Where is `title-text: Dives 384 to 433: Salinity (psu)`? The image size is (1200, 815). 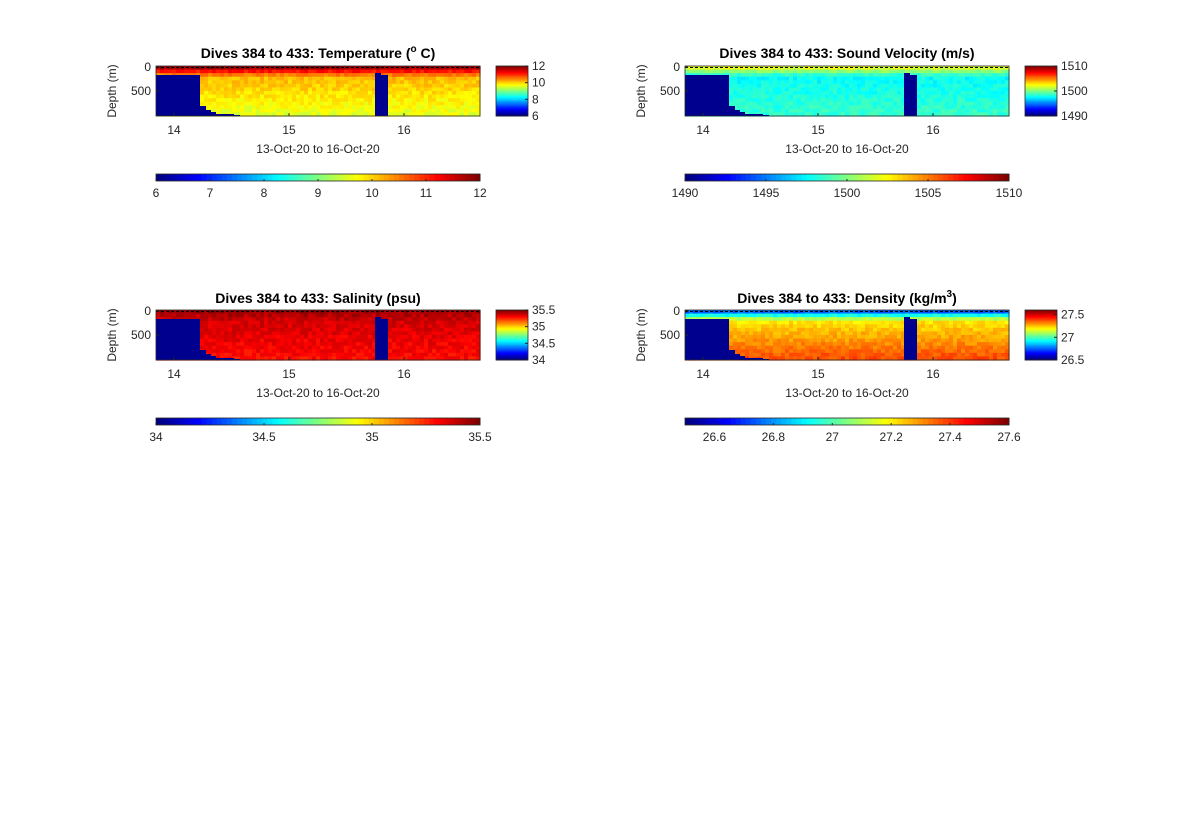 title-text: Dives 384 to 433: Salinity (psu) is located at coordinates (317, 298).